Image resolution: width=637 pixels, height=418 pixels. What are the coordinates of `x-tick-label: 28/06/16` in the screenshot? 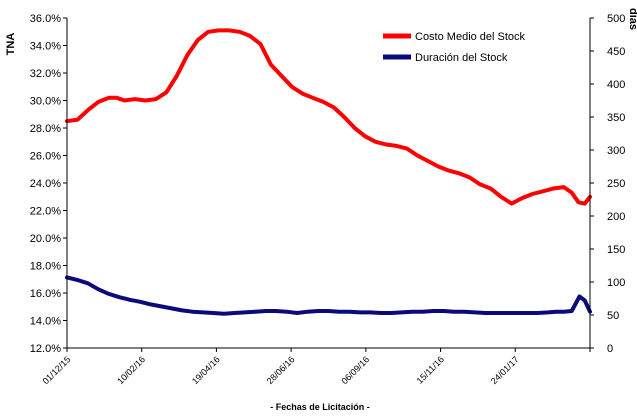 It's located at (281, 370).